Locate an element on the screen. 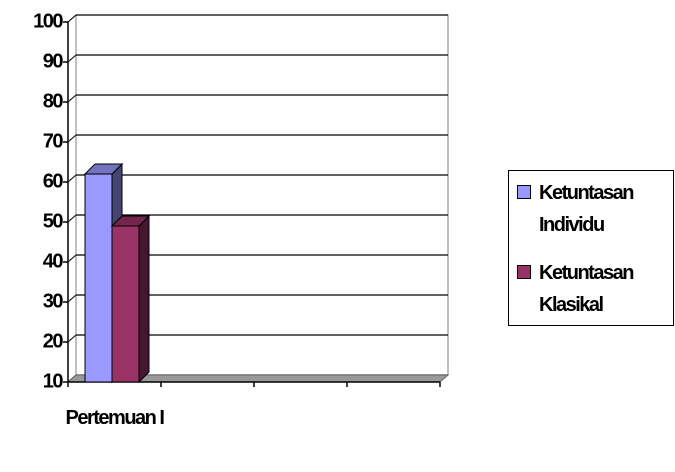 Image resolution: width=675 pixels, height=472 pixels. side-wall is located at coordinates (72, 198).